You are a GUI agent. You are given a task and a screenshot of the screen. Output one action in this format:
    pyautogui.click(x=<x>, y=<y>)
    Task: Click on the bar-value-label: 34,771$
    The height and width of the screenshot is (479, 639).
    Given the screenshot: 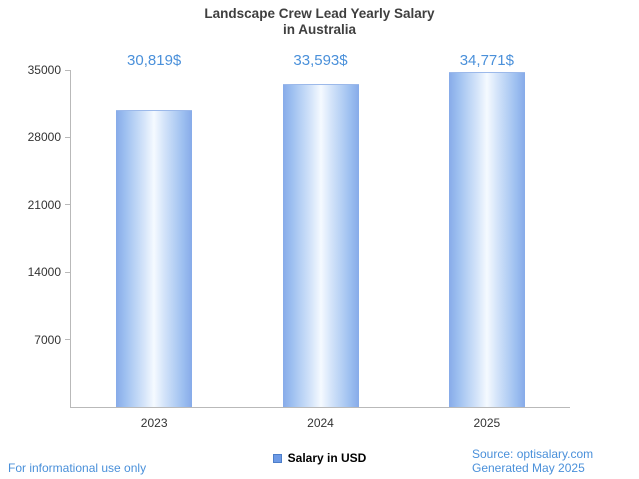 What is the action you would take?
    pyautogui.click(x=486, y=60)
    